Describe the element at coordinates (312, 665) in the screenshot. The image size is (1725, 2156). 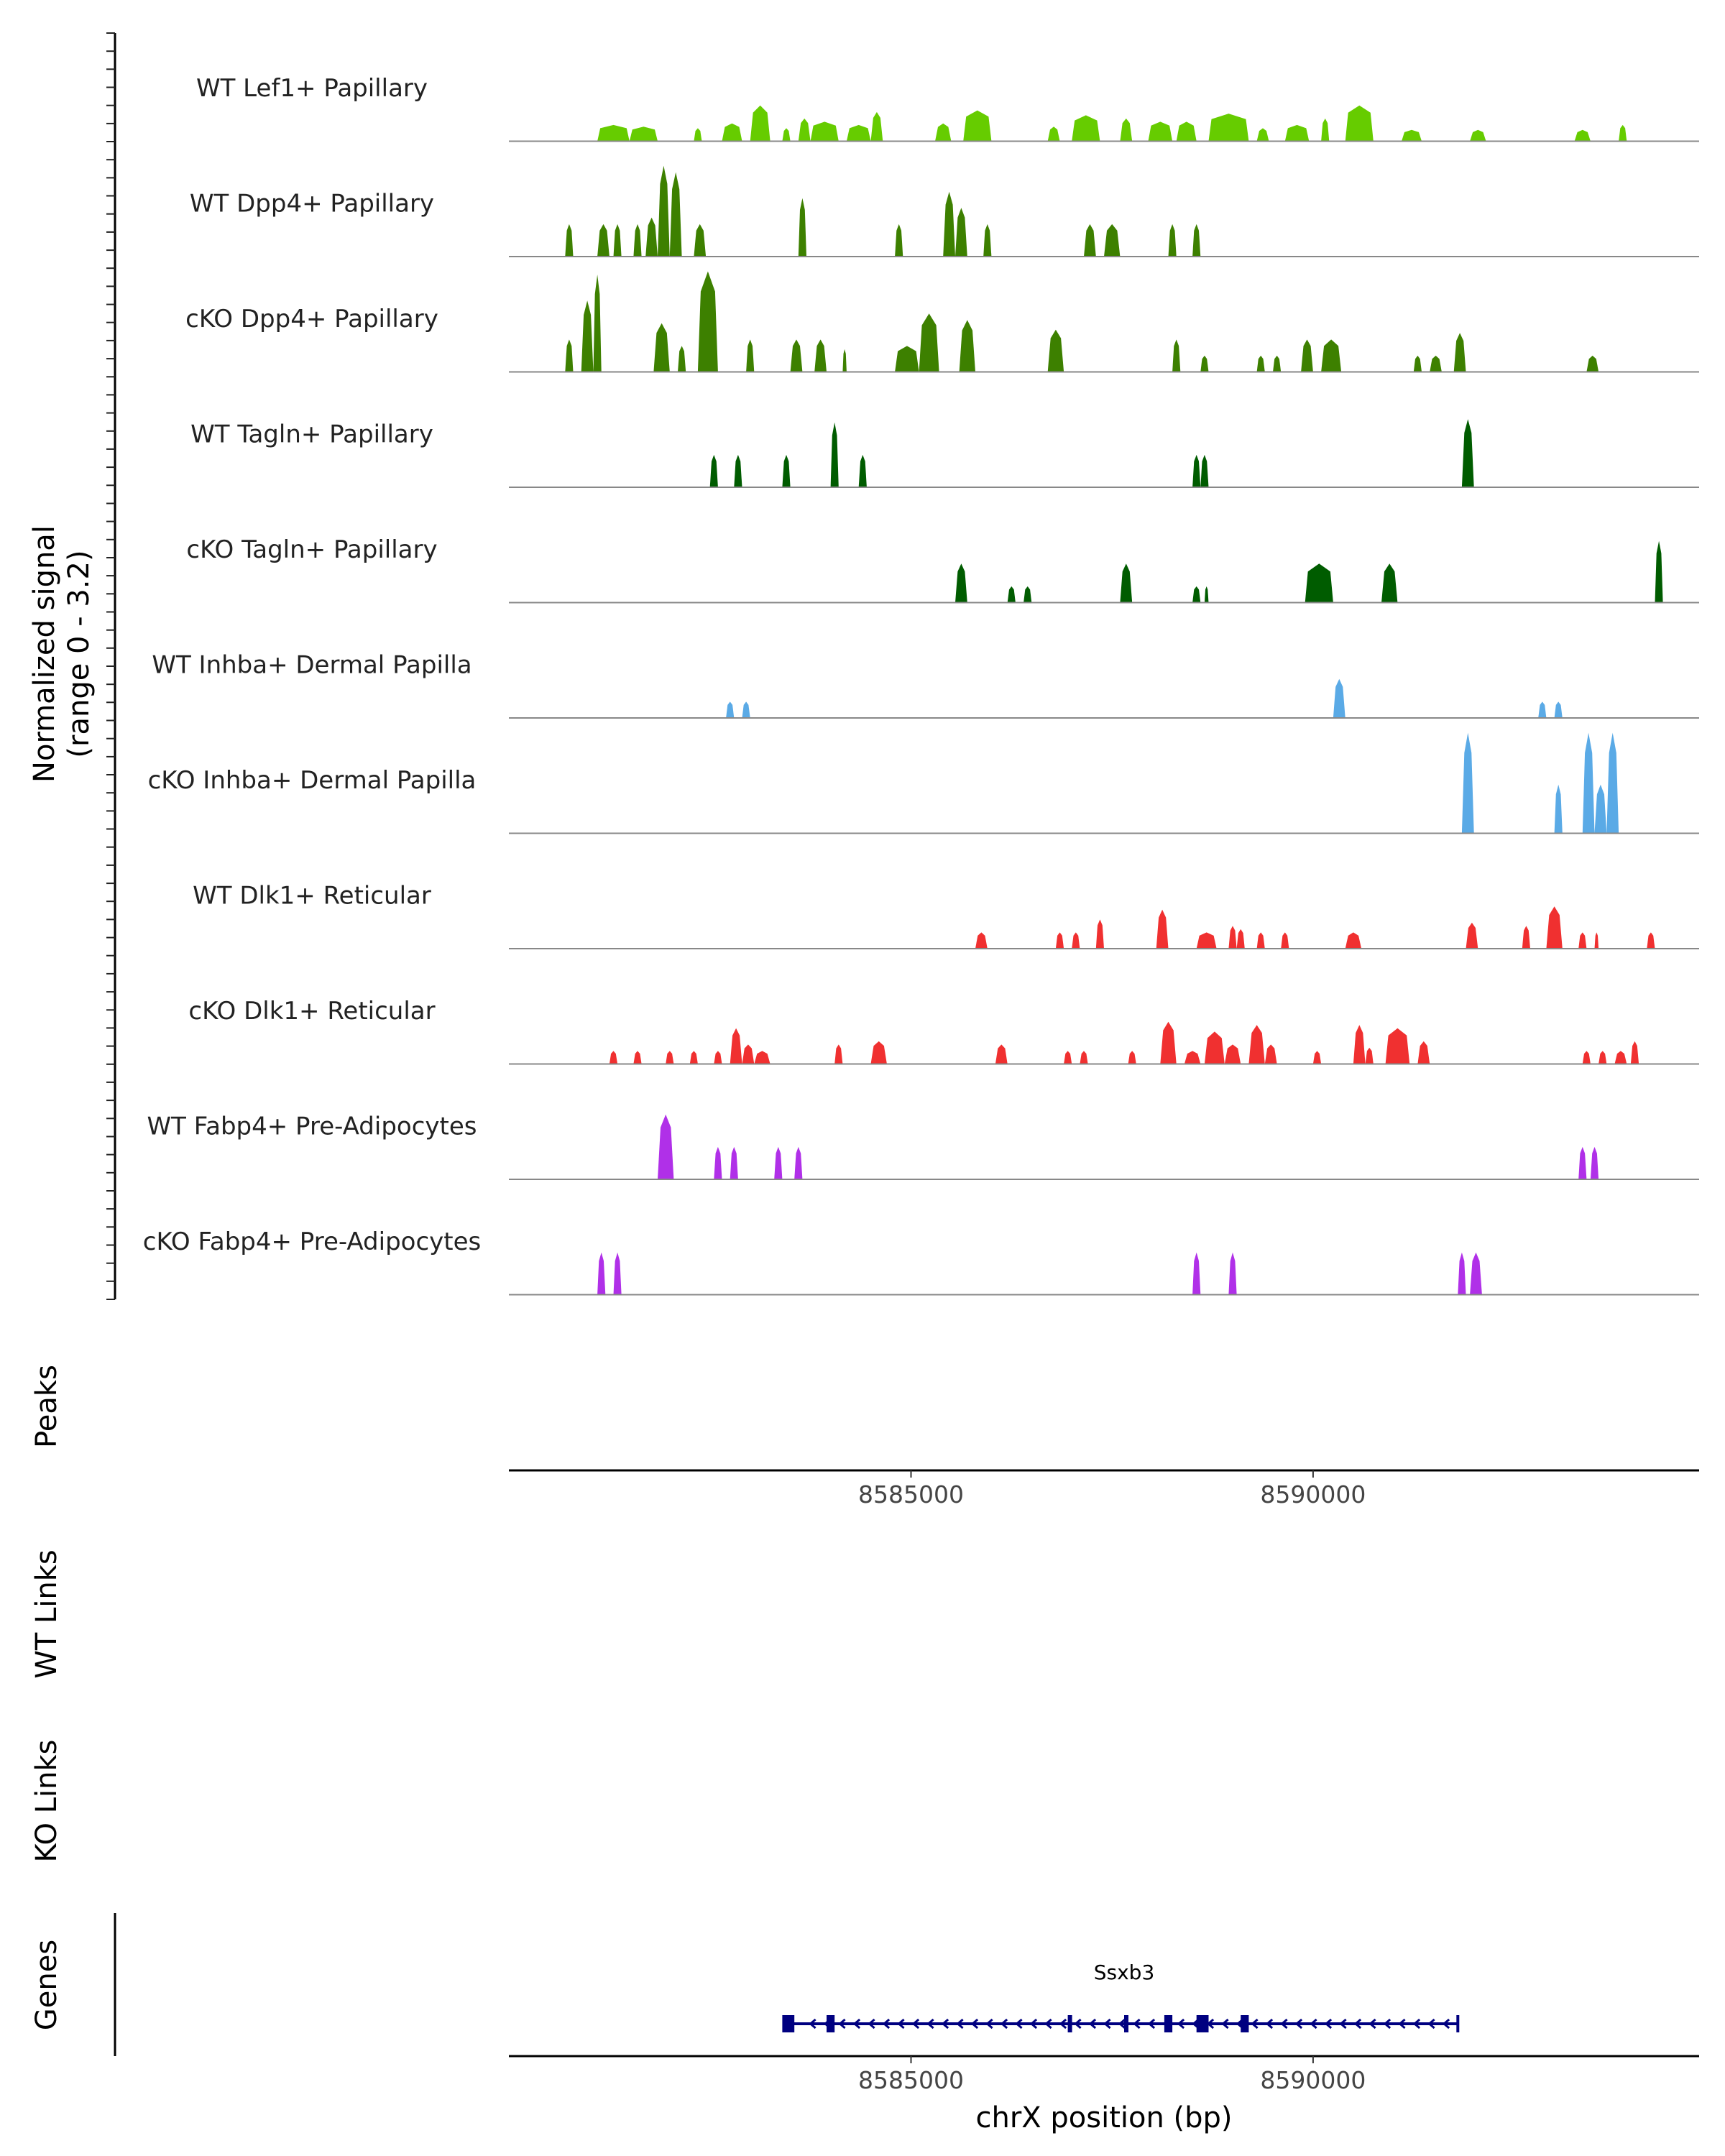
I see `track-label: WT Inhba+ Dermal Papilla` at that location.